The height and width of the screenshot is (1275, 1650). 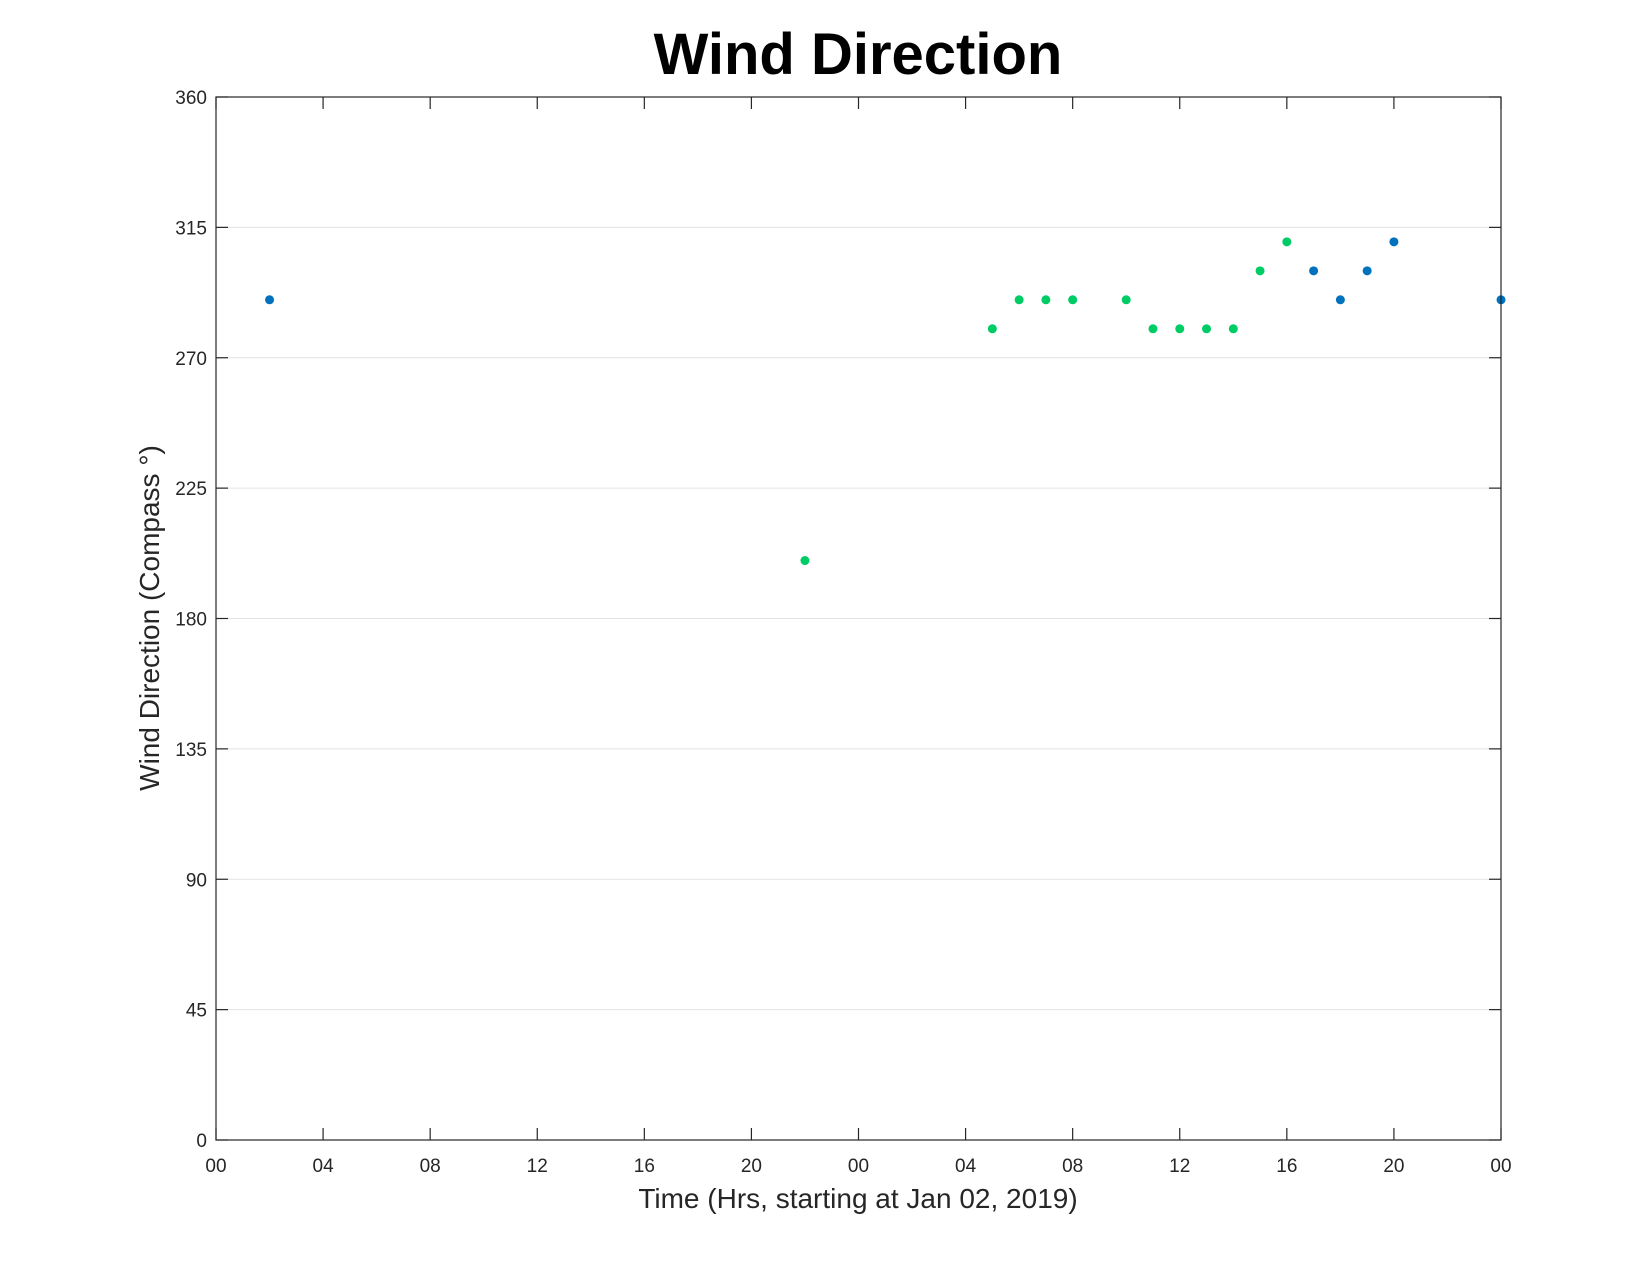 What do you see at coordinates (191, 750) in the screenshot?
I see `y-tick-label: 135` at bounding box center [191, 750].